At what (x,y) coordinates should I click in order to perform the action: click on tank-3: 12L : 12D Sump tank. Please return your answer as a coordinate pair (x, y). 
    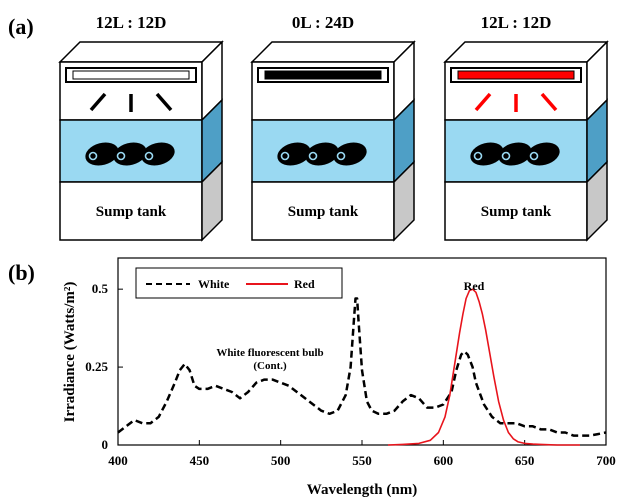
    Looking at the image, I should click on (526, 127).